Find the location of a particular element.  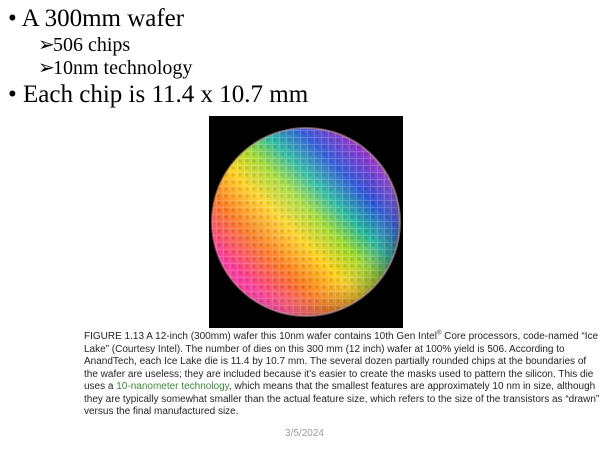

wafer-image is located at coordinates (306, 222).